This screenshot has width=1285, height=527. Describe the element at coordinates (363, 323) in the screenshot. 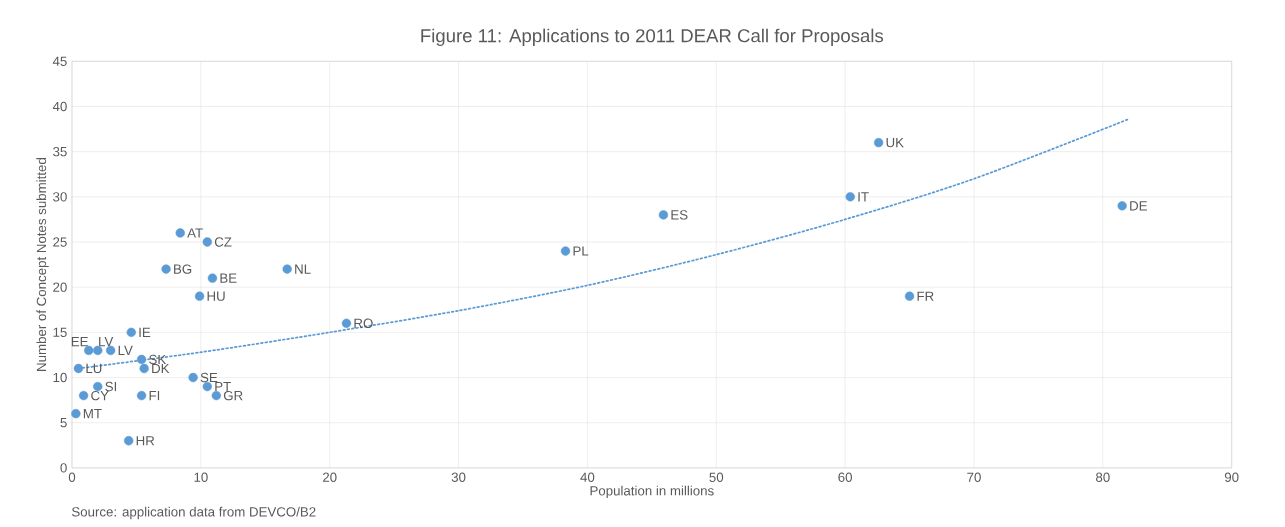

I see `annotation: RO` at that location.